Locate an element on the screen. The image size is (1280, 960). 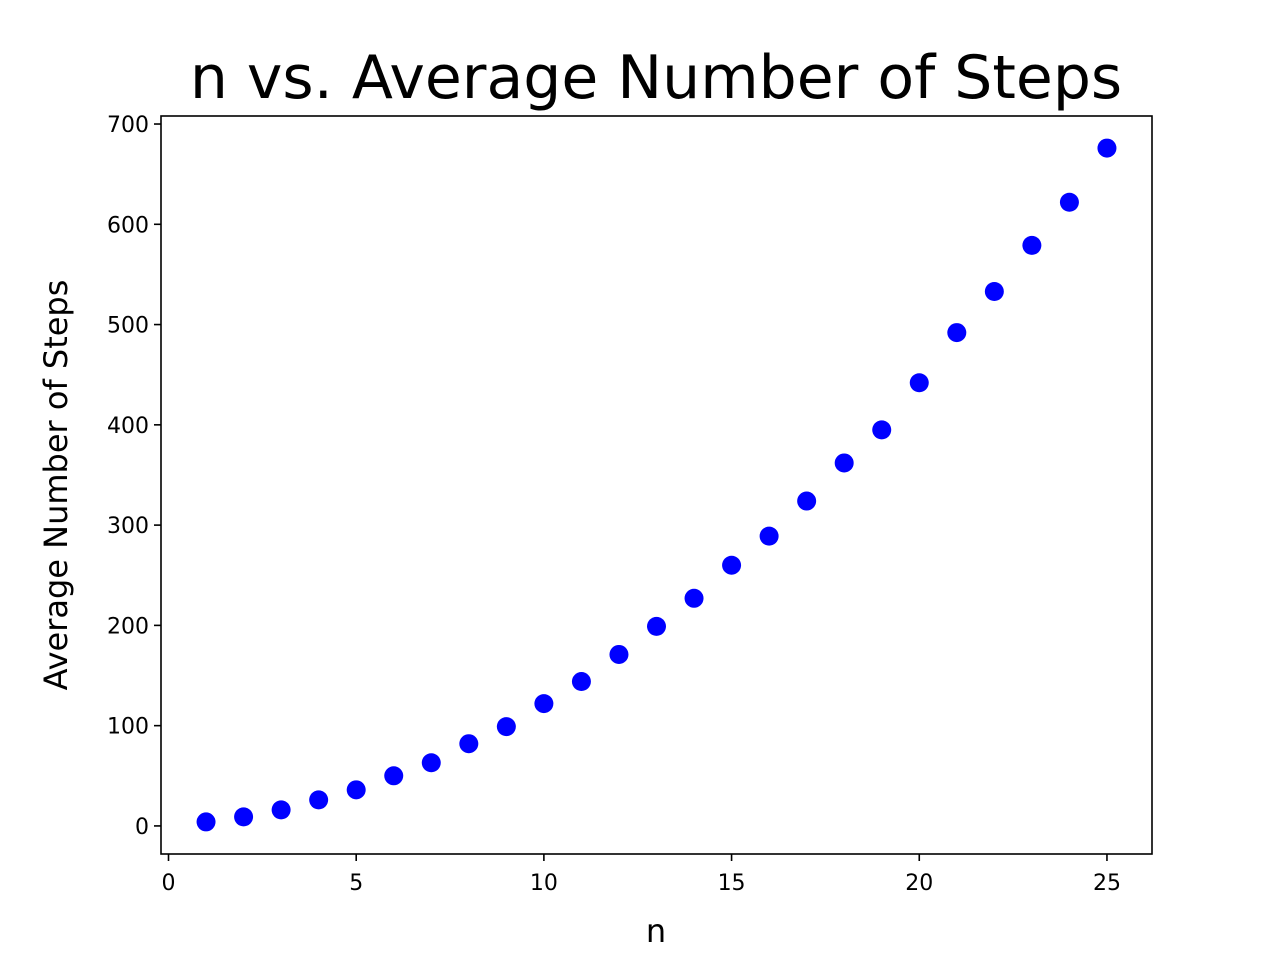
y-axis-label: Average Number of Steps is located at coordinates (56, 485).